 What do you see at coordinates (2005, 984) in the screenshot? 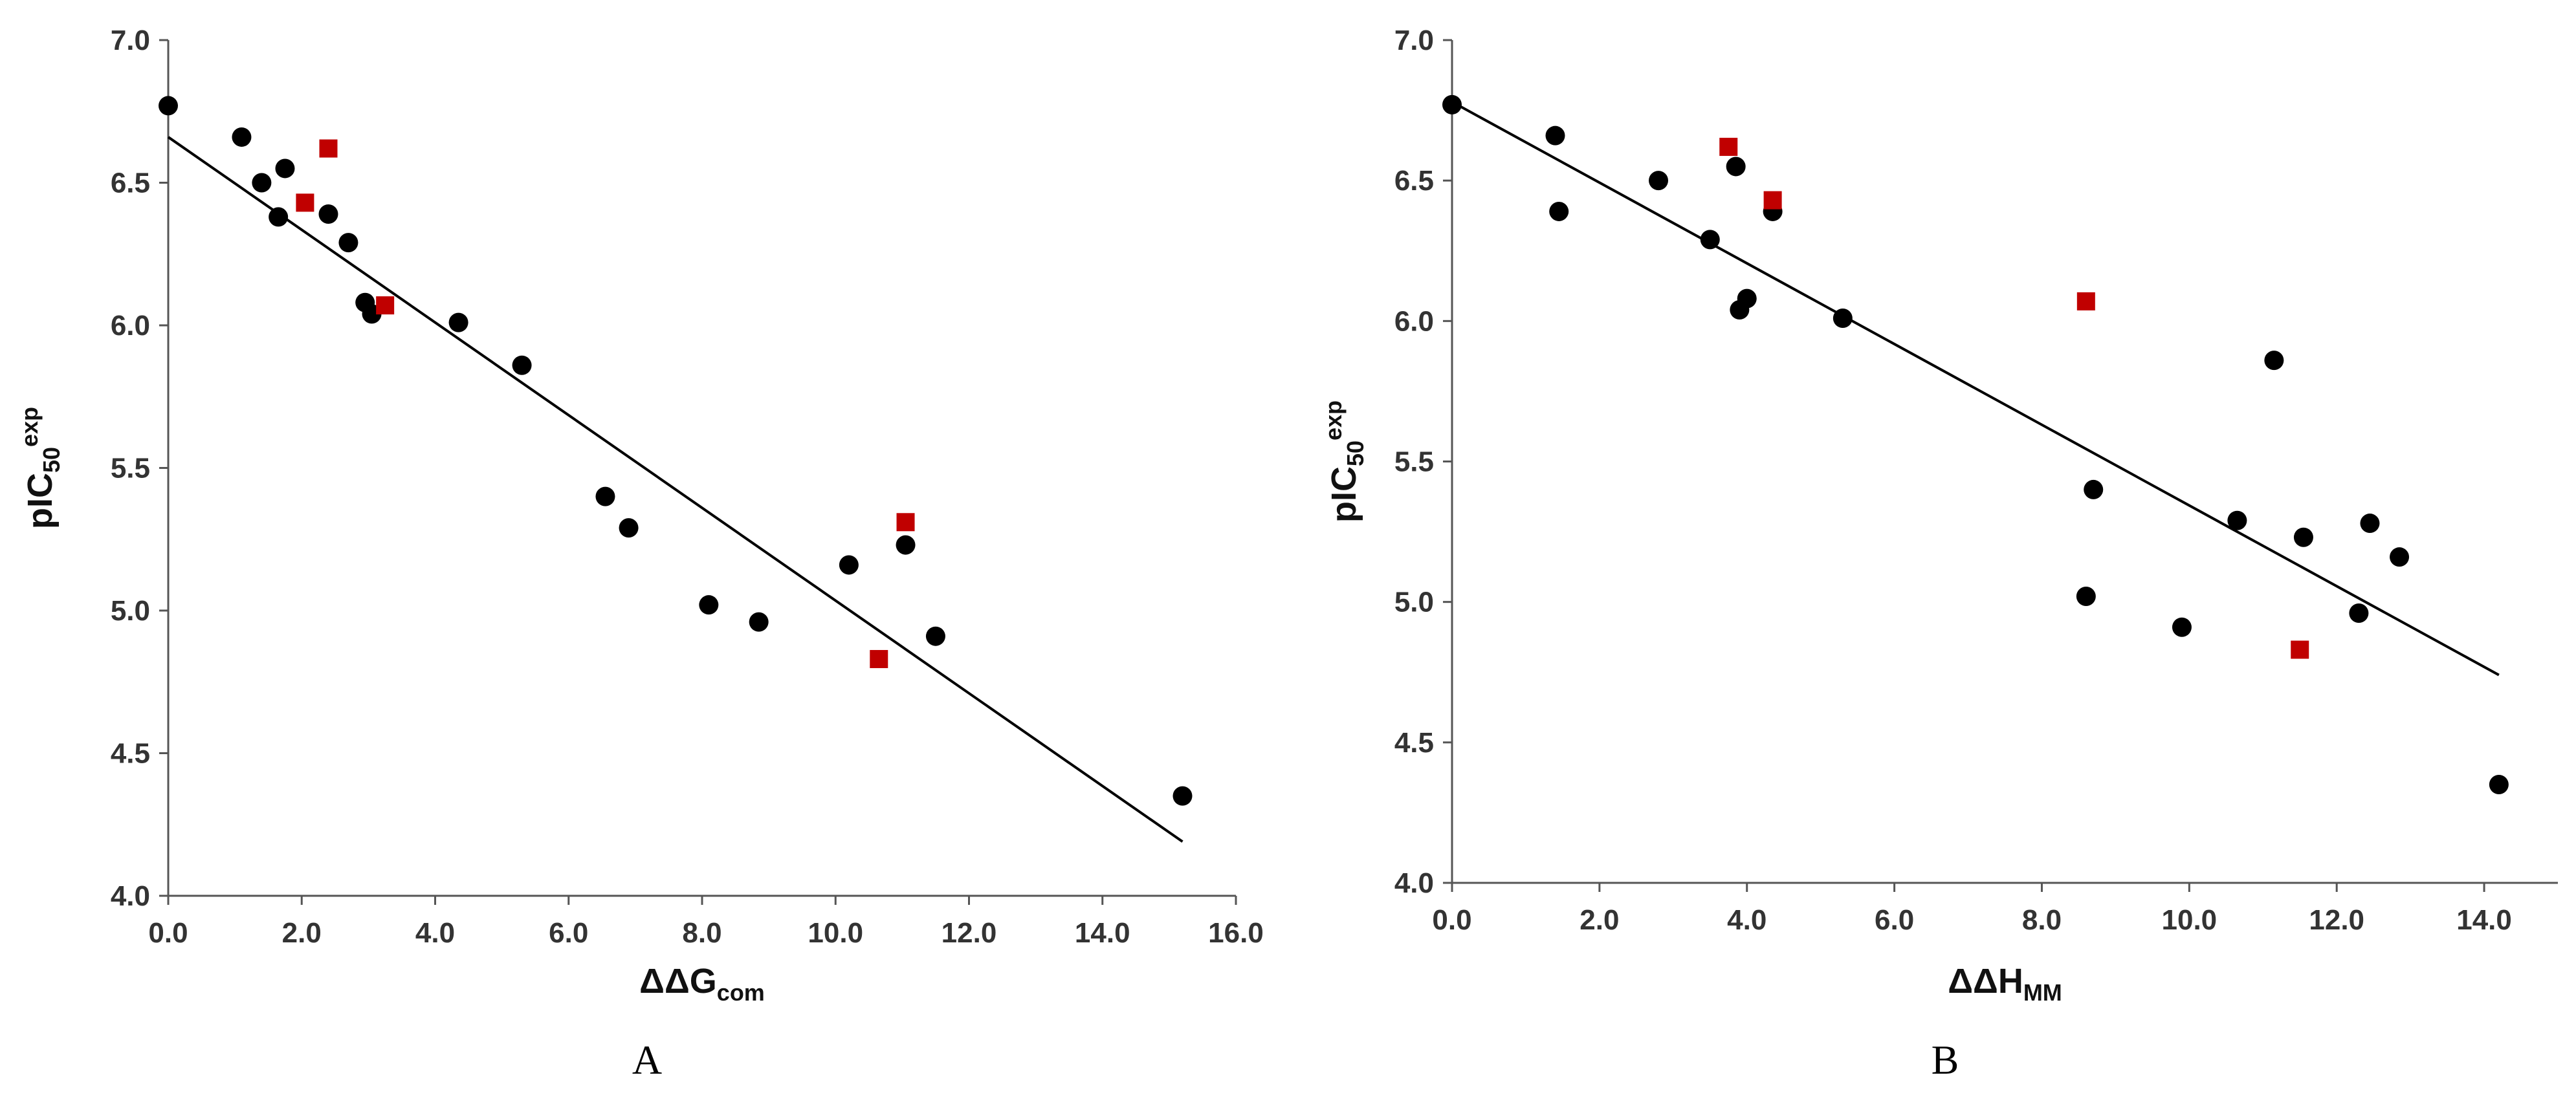
I see `x-axis-label: ΔΔHMM` at bounding box center [2005, 984].